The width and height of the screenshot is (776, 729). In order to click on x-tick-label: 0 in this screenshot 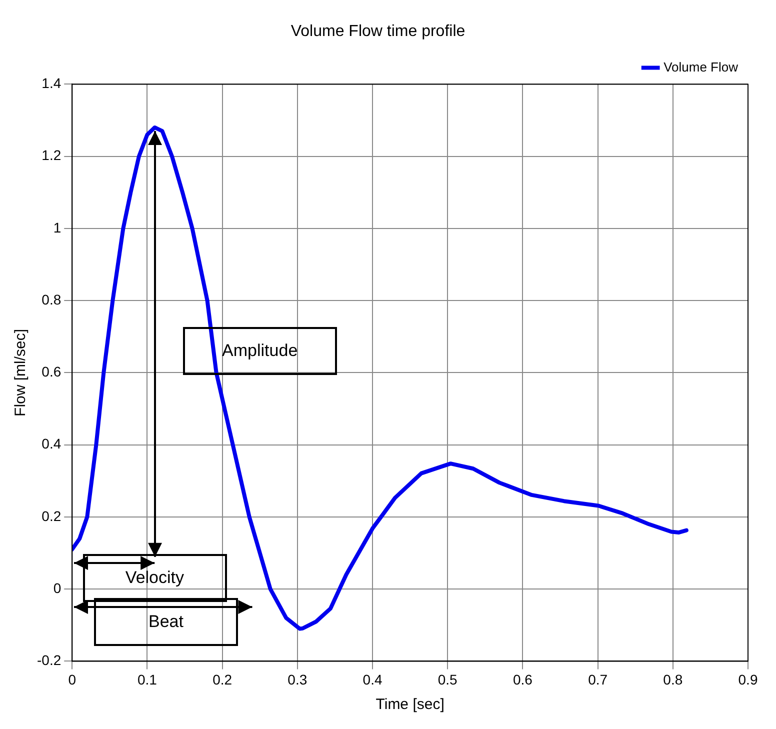, I will do `click(72, 679)`.